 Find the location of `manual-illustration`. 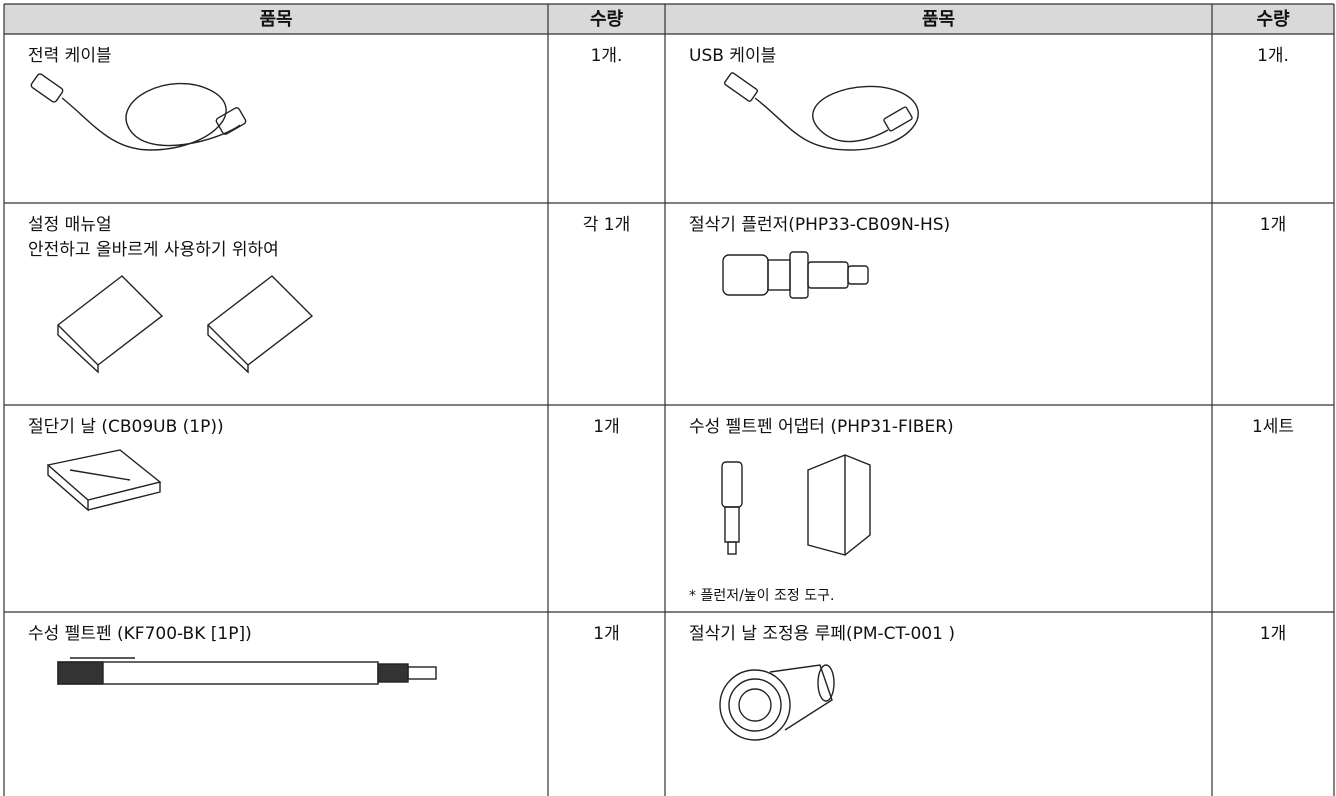

manual-illustration is located at coordinates (185, 324).